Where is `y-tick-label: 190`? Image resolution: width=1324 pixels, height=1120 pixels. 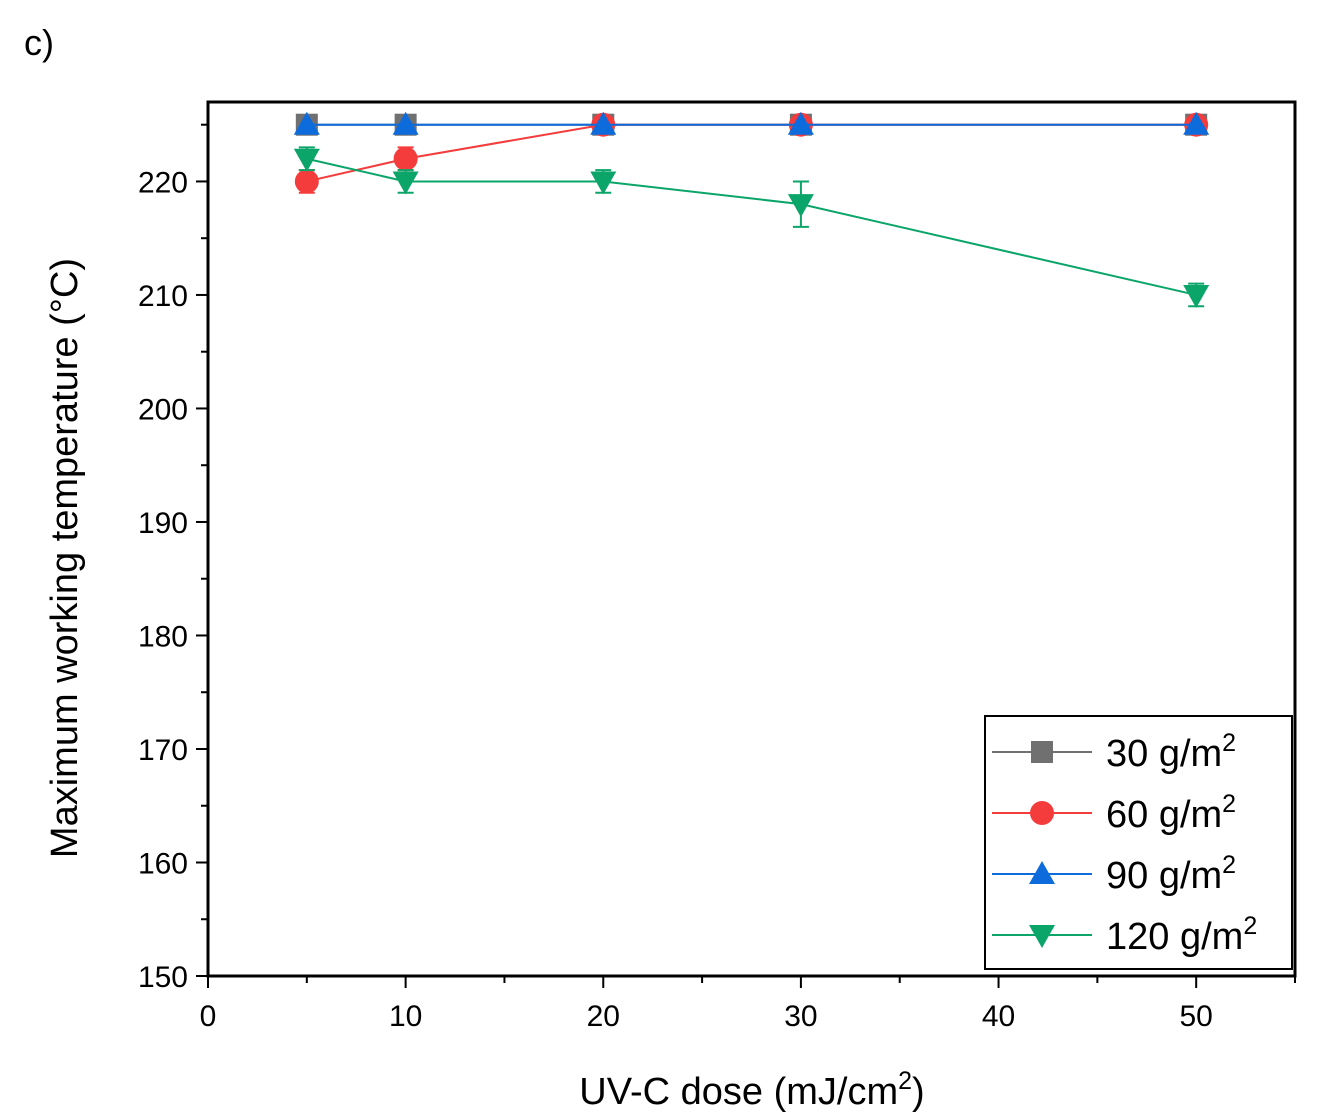
y-tick-label: 190 is located at coordinates (163, 523).